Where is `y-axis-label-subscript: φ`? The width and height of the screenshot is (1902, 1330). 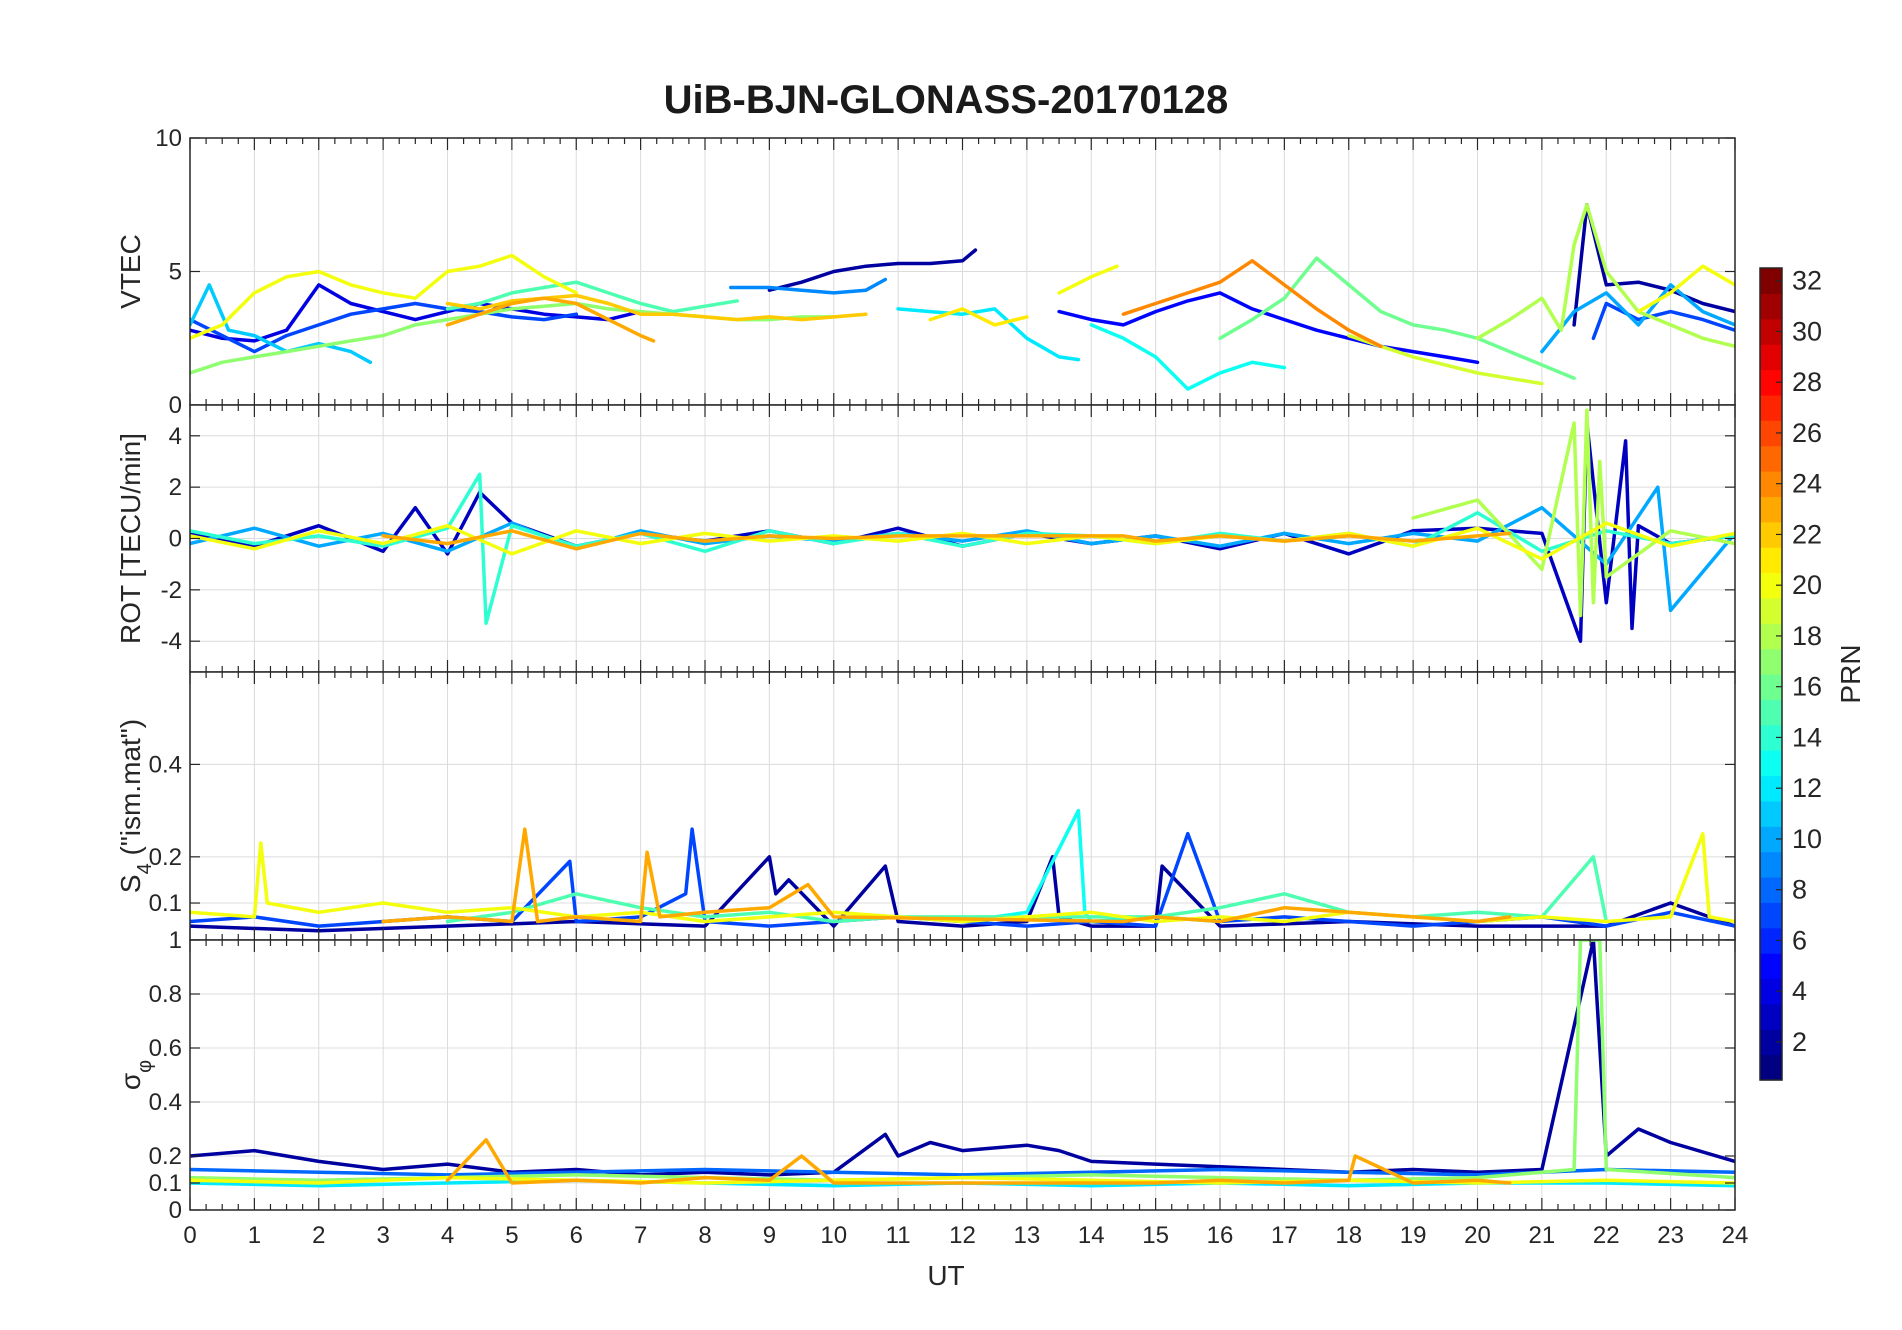
y-axis-label-subscript: φ is located at coordinates (145, 1066).